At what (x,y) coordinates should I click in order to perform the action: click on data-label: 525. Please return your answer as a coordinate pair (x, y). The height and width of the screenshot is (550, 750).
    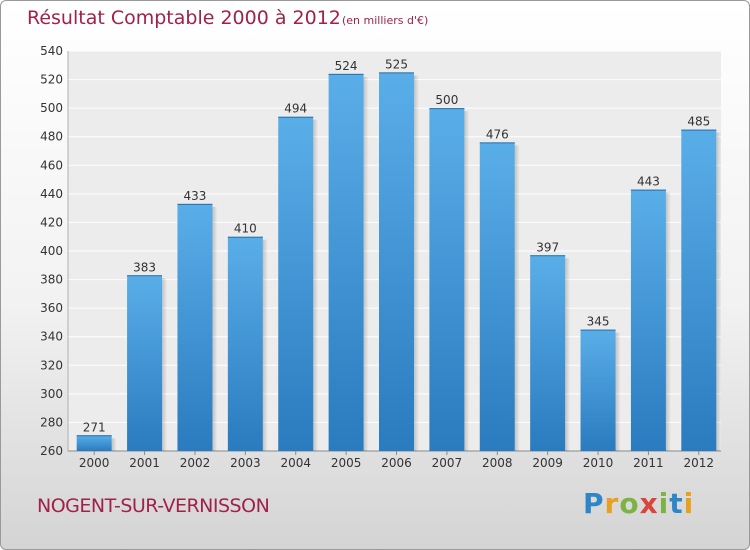
    Looking at the image, I should click on (396, 64).